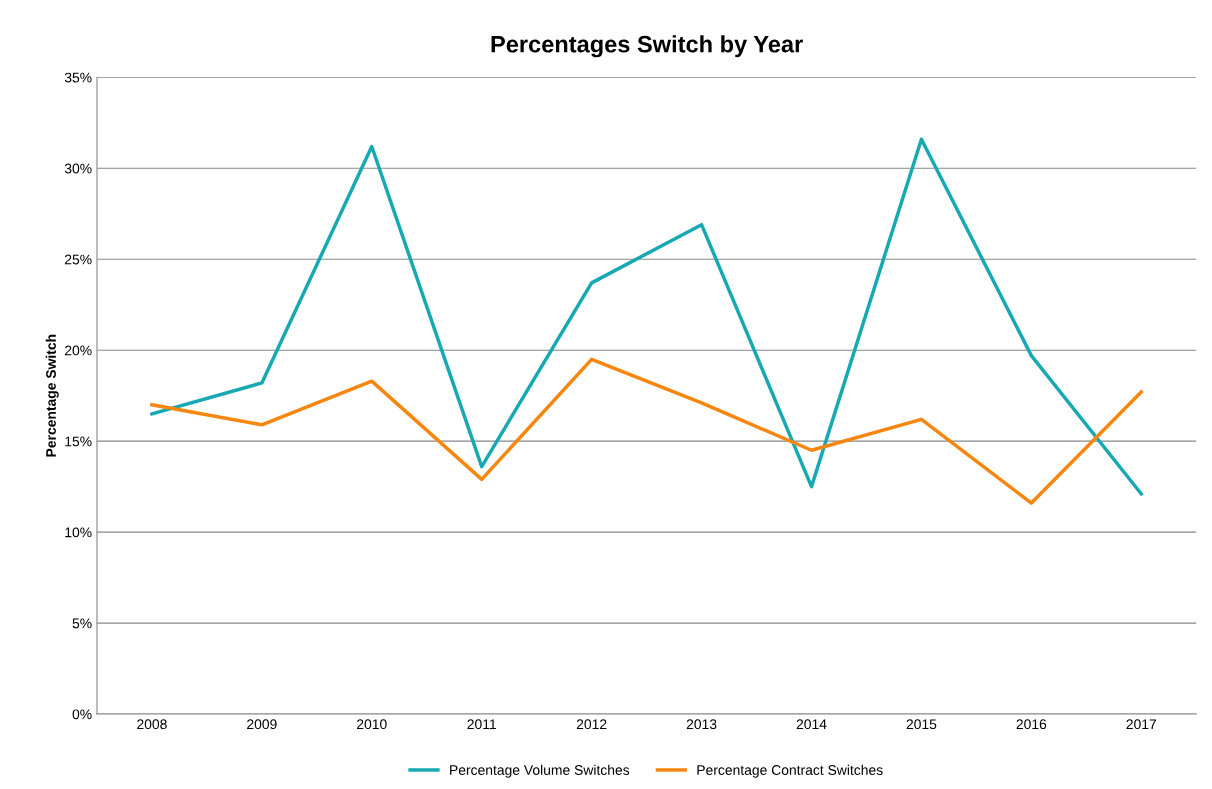 The image size is (1212, 789). What do you see at coordinates (701, 724) in the screenshot?
I see `x-tick-label: 2013` at bounding box center [701, 724].